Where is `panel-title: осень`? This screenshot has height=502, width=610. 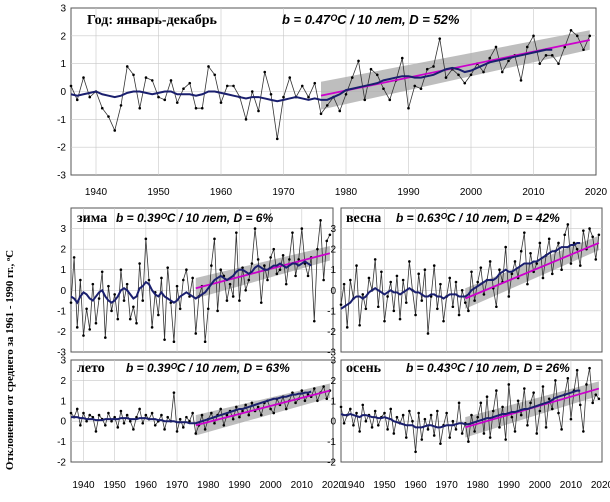
panel-title: осень is located at coordinates (364, 368).